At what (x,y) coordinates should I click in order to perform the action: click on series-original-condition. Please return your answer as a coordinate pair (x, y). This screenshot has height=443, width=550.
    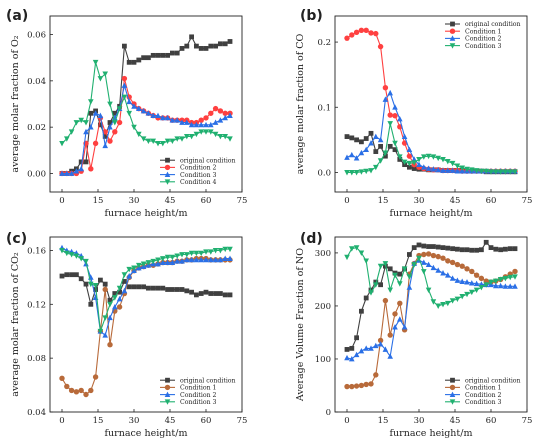
    Looking at the image, I should click on (146, 289).